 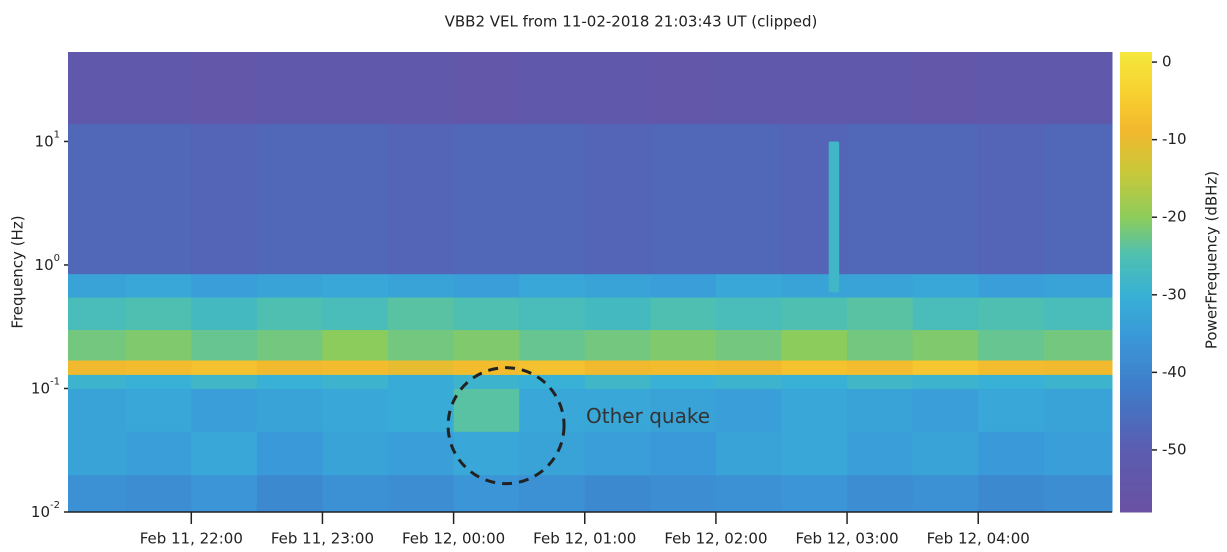 What do you see at coordinates (18, 271) in the screenshot?
I see `y-axis-label: Frequency (Hz)` at bounding box center [18, 271].